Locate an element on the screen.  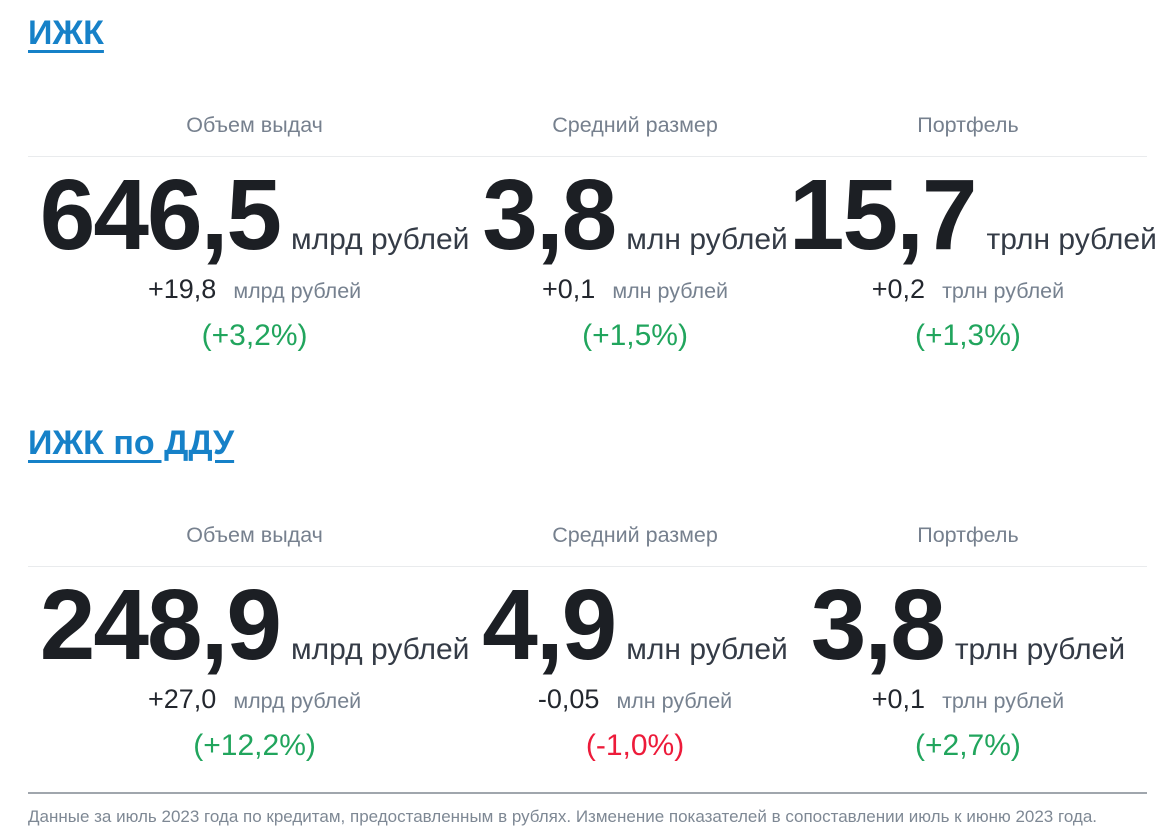
metric-delta: +27,0 is located at coordinates (182, 699).